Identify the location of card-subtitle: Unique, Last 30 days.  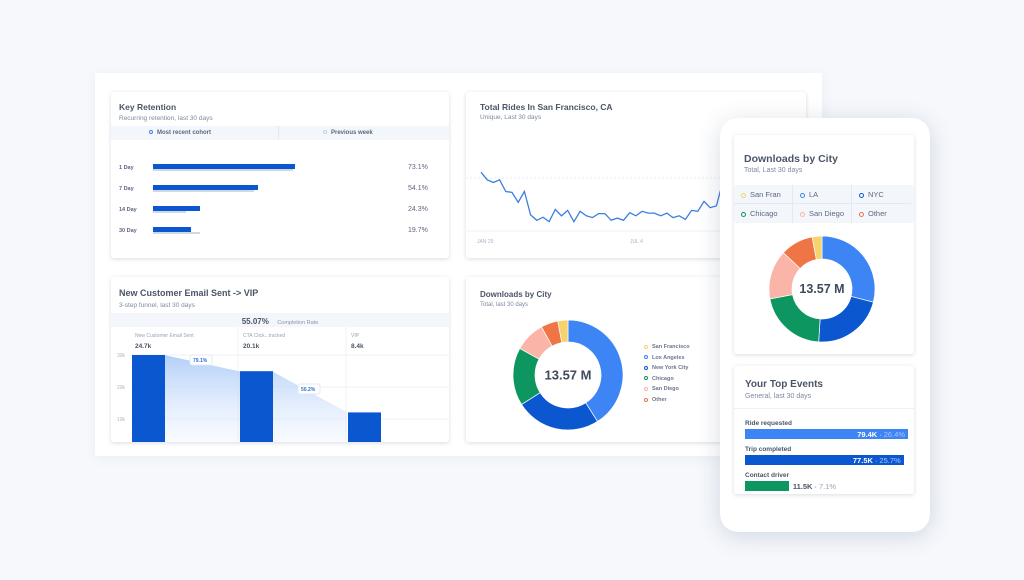
(511, 117).